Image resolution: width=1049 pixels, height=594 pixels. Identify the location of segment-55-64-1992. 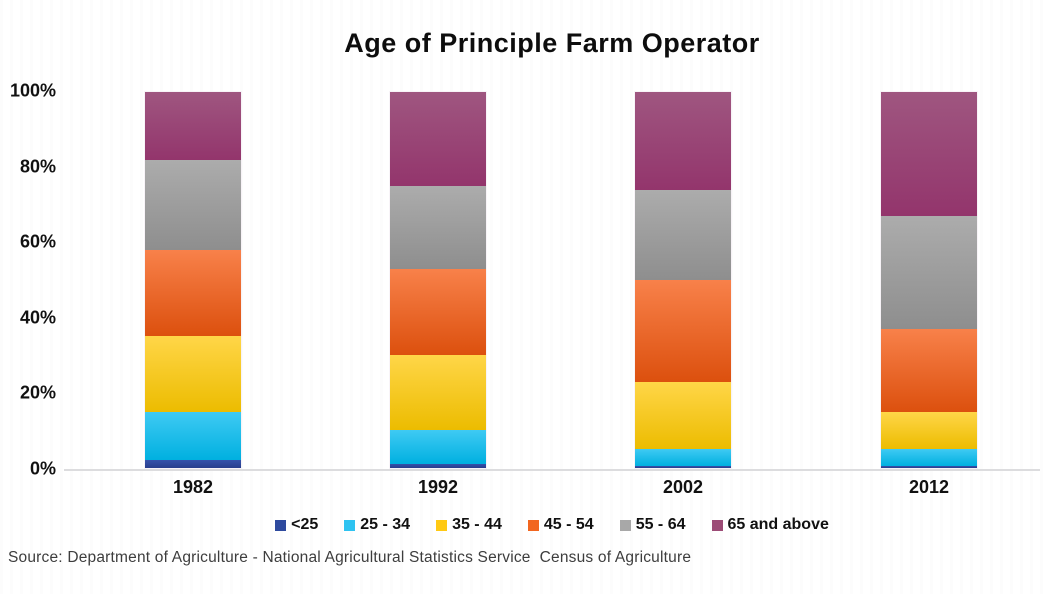
(438, 227).